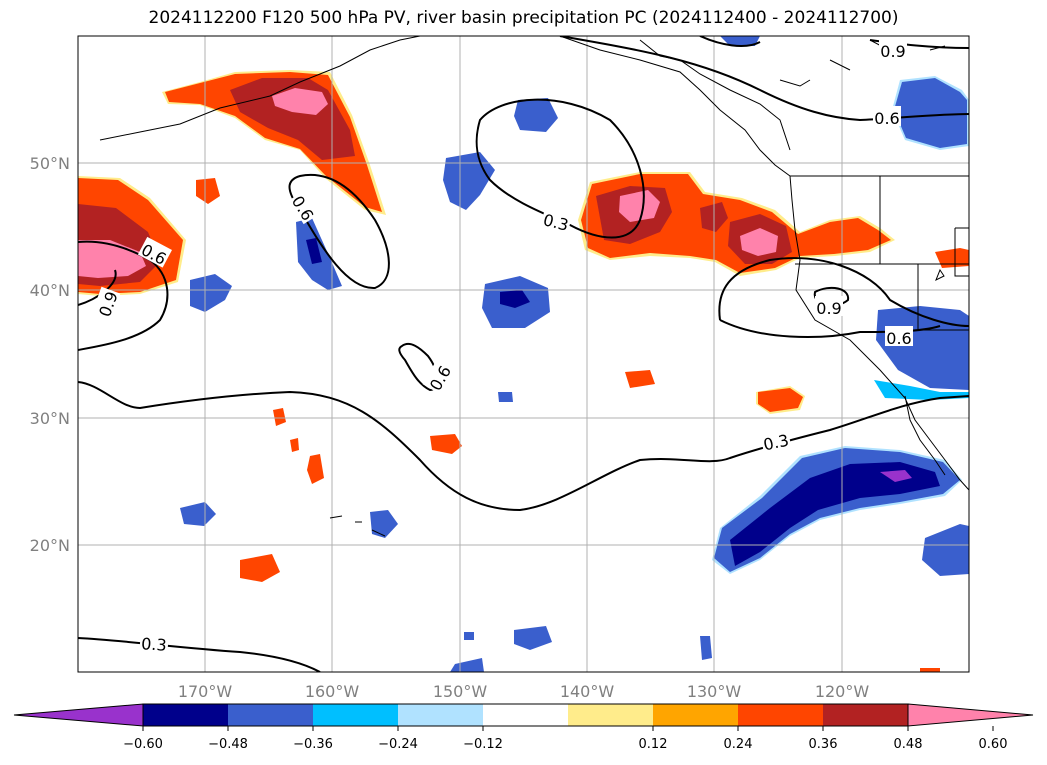 The width and height of the screenshot is (1047, 765). What do you see at coordinates (332, 691) in the screenshot?
I see `lon-label: 160°W` at bounding box center [332, 691].